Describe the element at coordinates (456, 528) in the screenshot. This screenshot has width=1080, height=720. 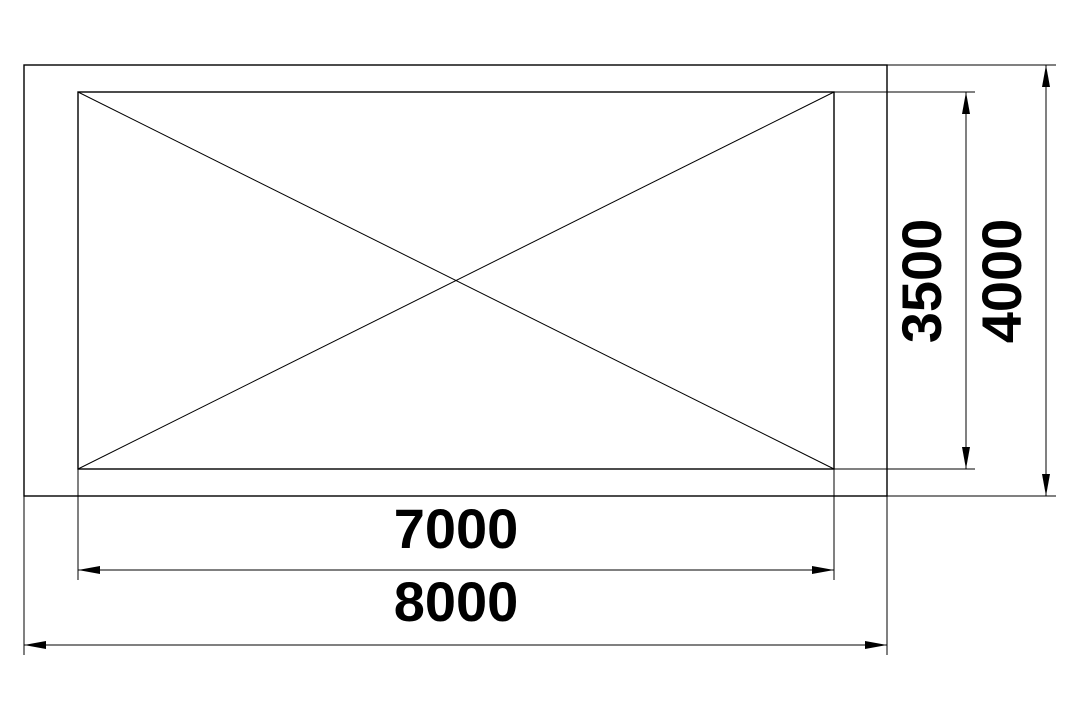
I see `dimension-label-inner-width: 7000` at that location.